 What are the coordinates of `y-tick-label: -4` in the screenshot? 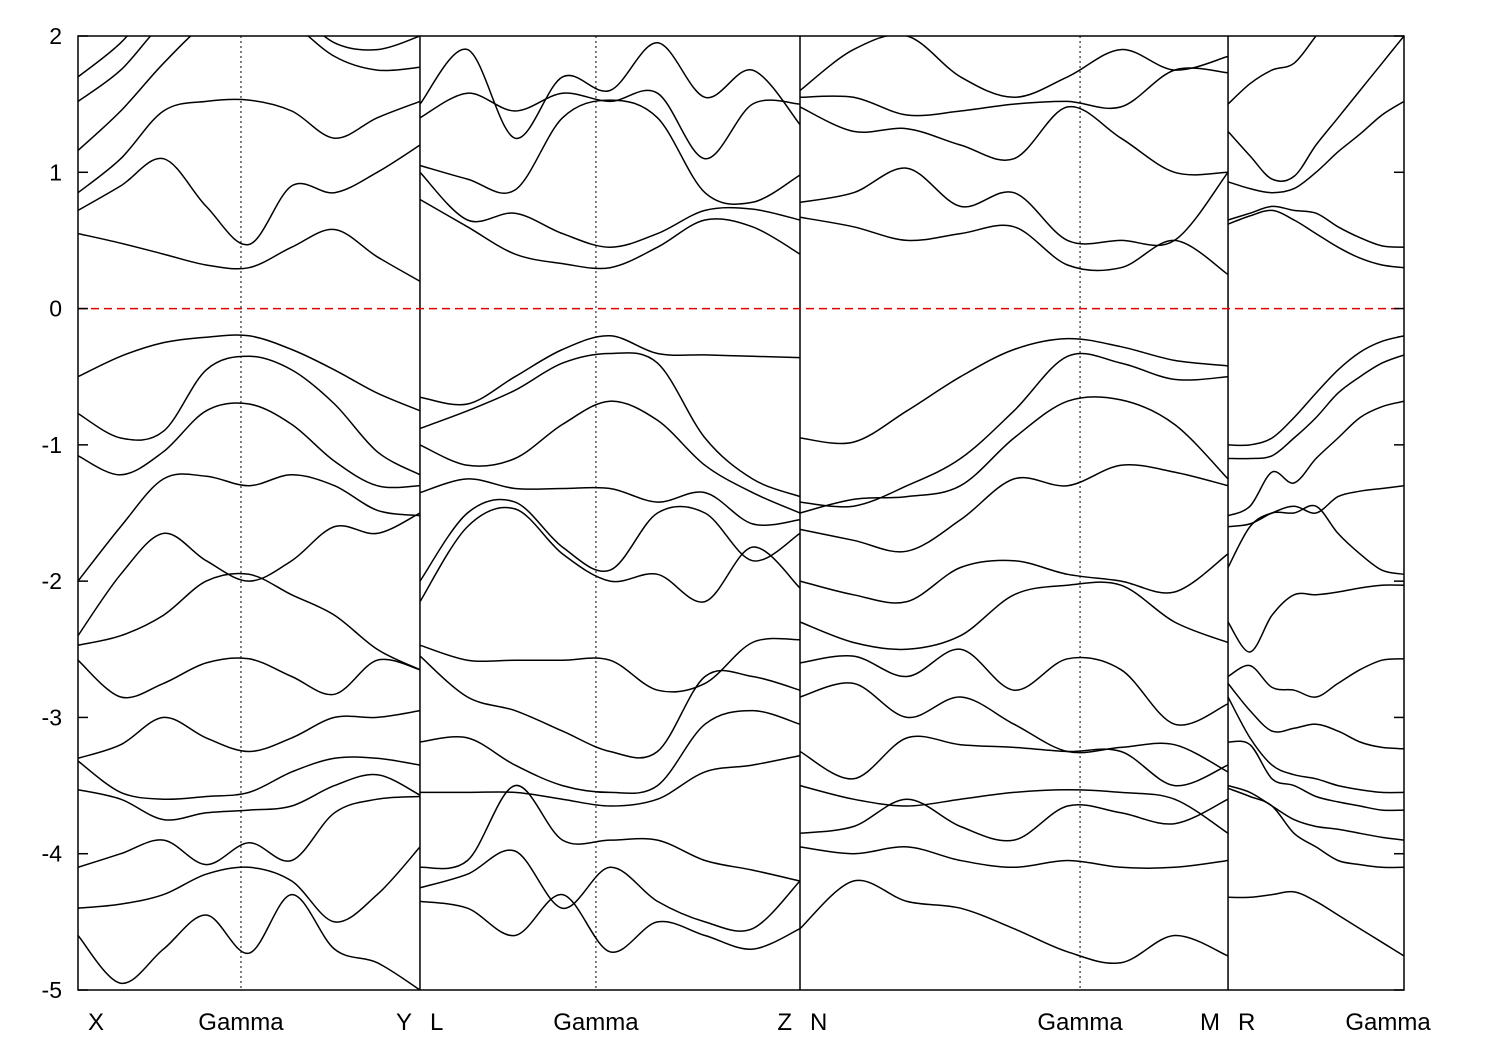 It's located at (52, 854).